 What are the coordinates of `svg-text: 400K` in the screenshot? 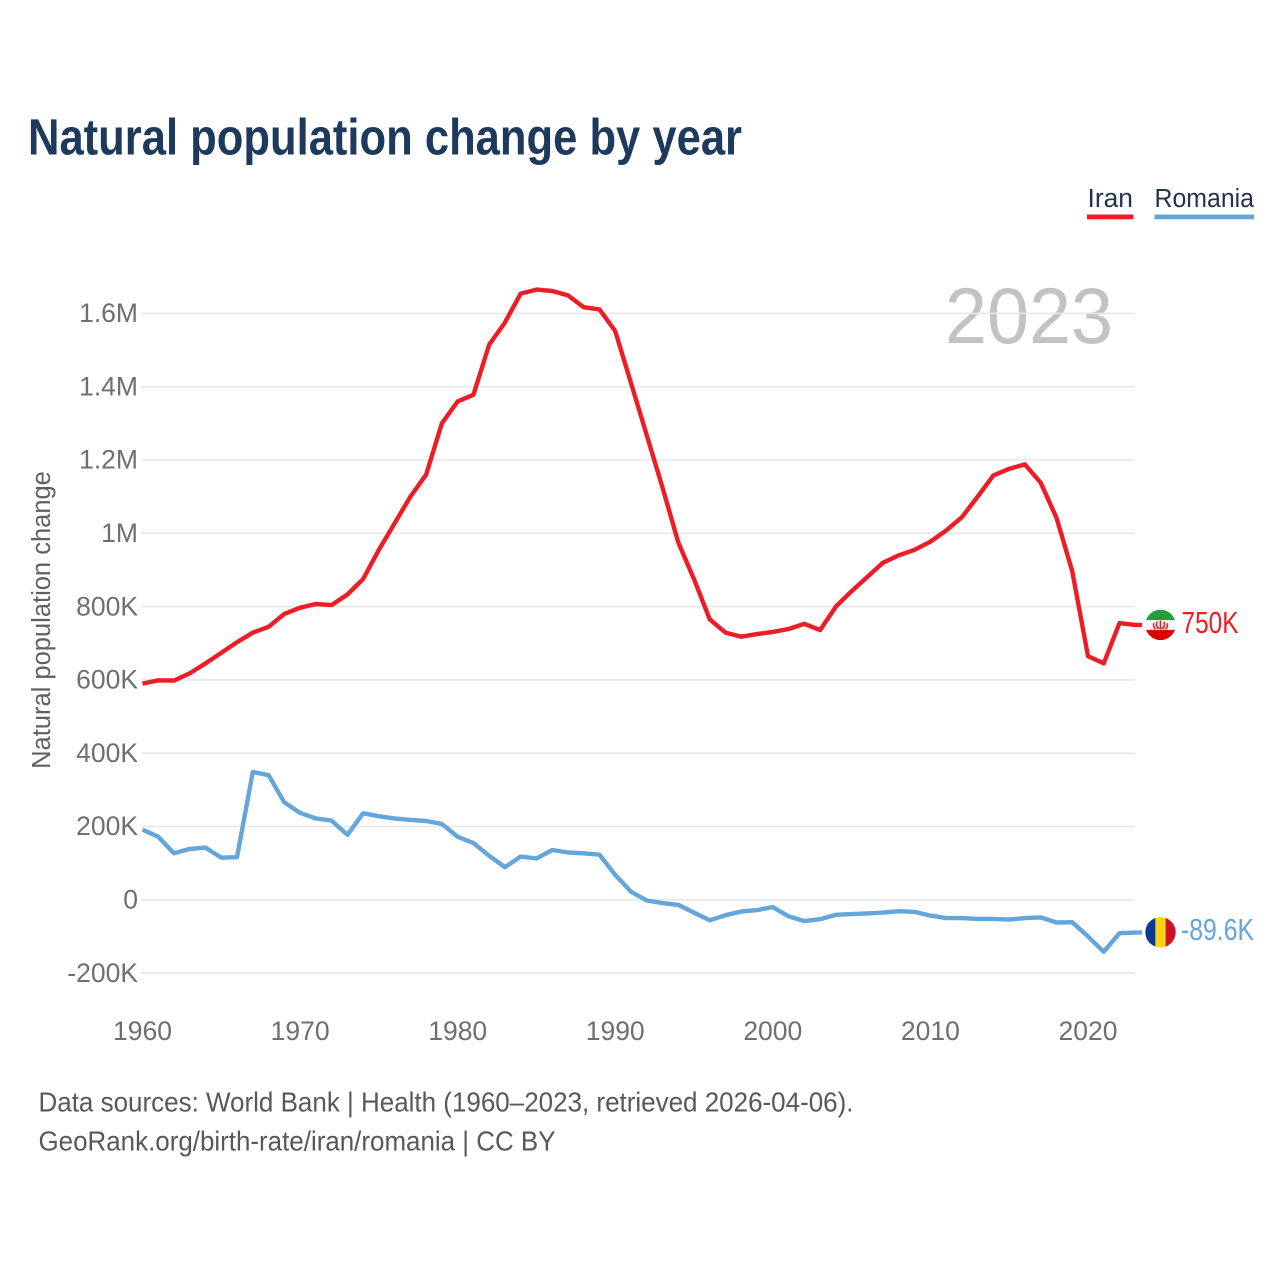 It's located at (107, 753).